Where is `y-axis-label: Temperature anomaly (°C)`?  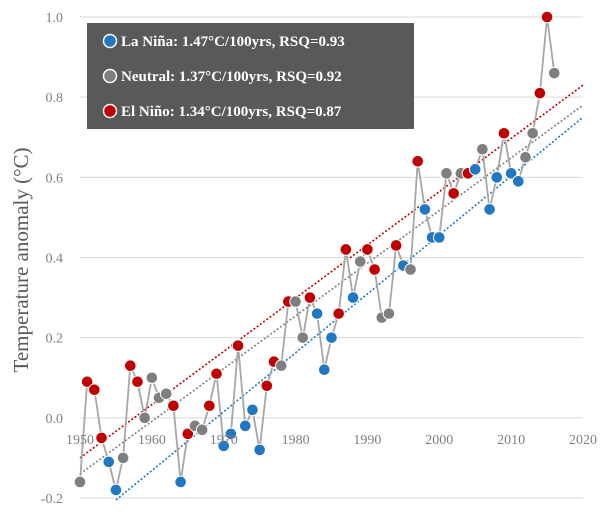
y-axis-label: Temperature anomaly (°C) is located at coordinates (21, 259).